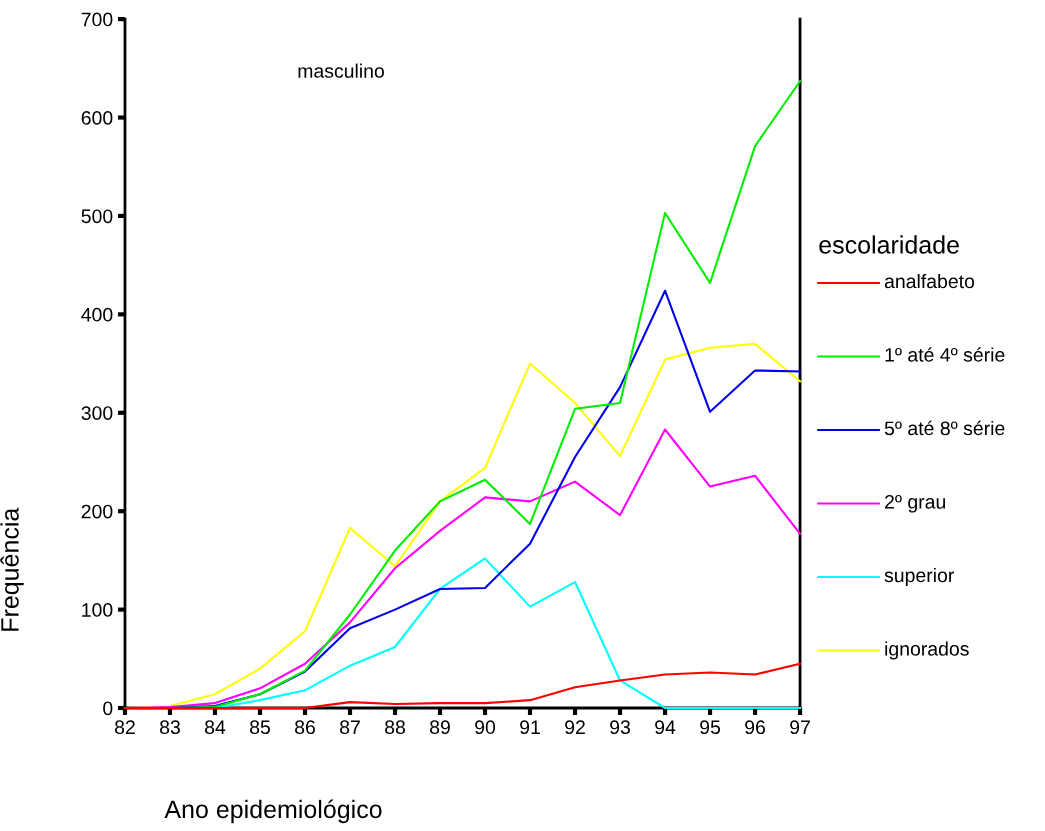  Describe the element at coordinates (350, 727) in the screenshot. I see `x-tick-label: 87` at that location.